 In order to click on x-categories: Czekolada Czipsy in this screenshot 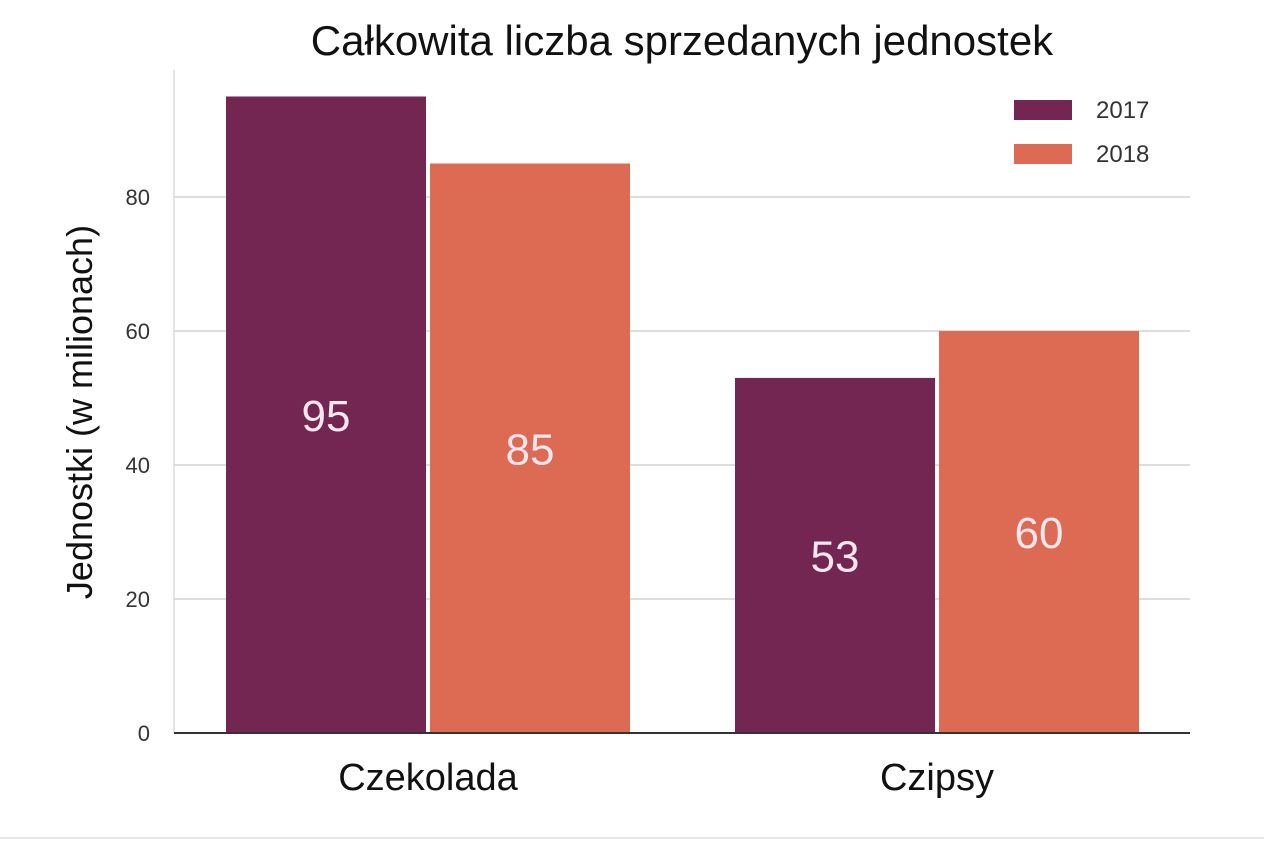, I will do `click(666, 778)`.